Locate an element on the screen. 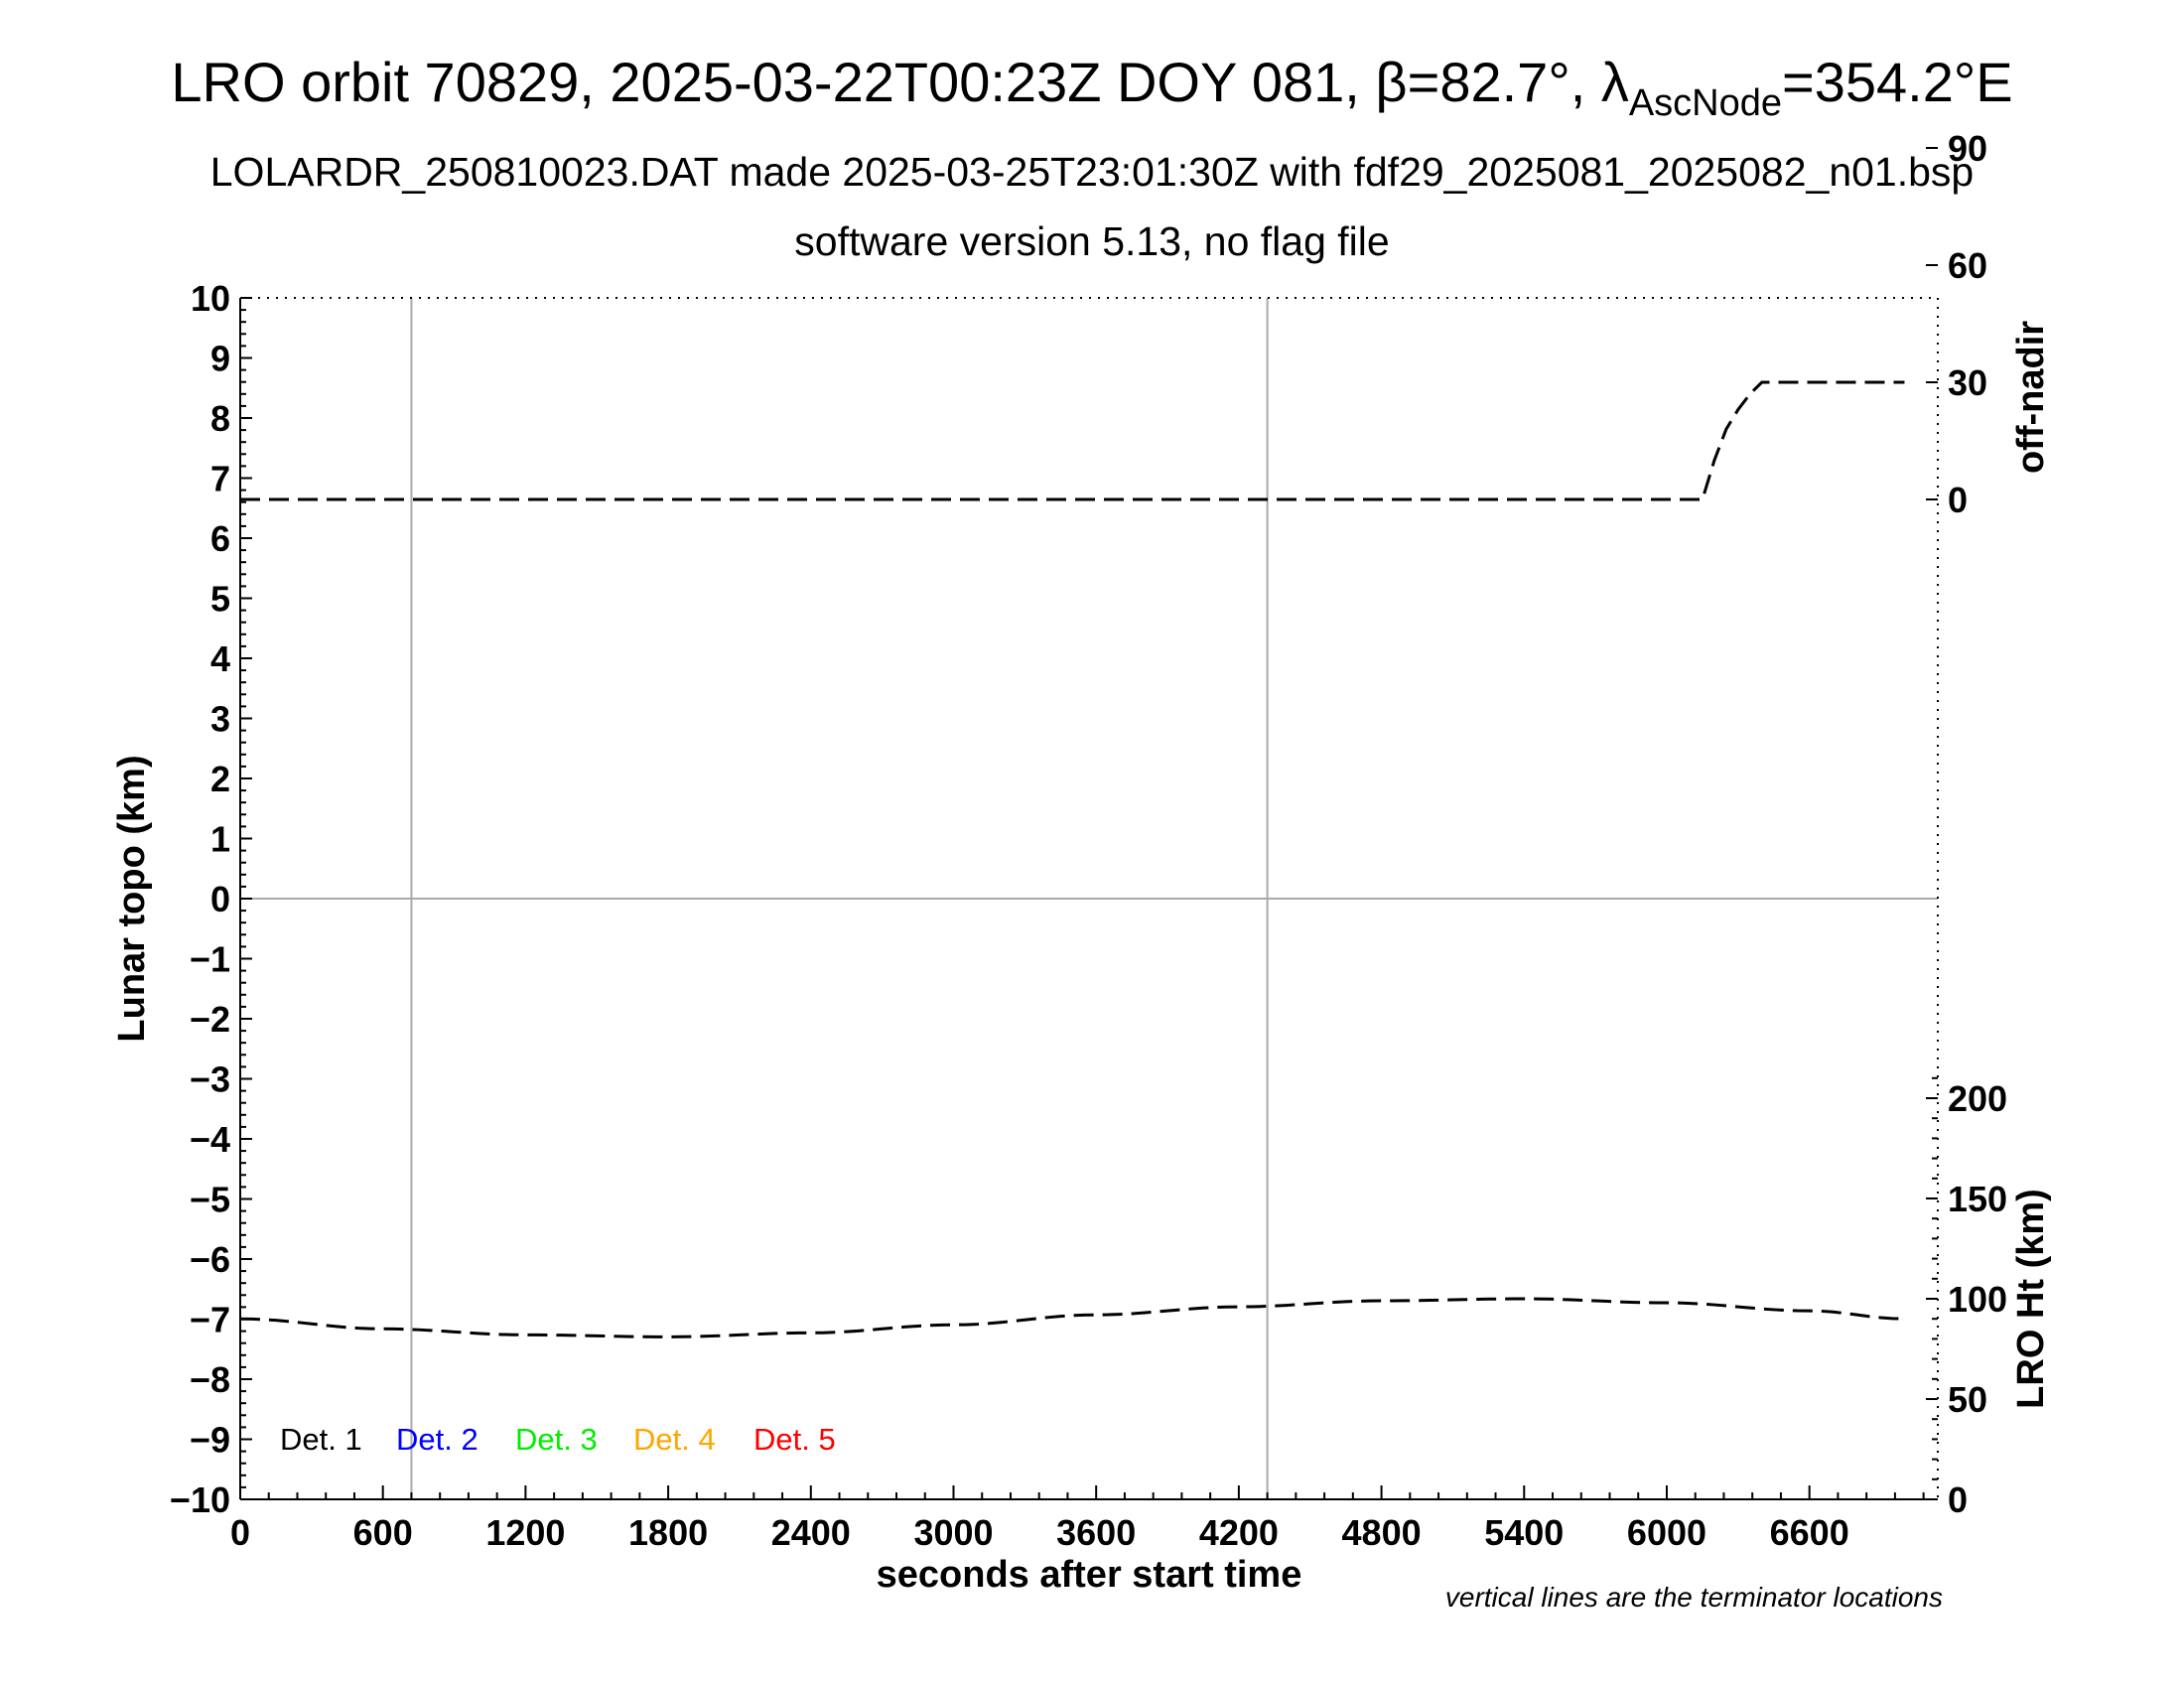  y-tick-label: −6 is located at coordinates (210, 1259).